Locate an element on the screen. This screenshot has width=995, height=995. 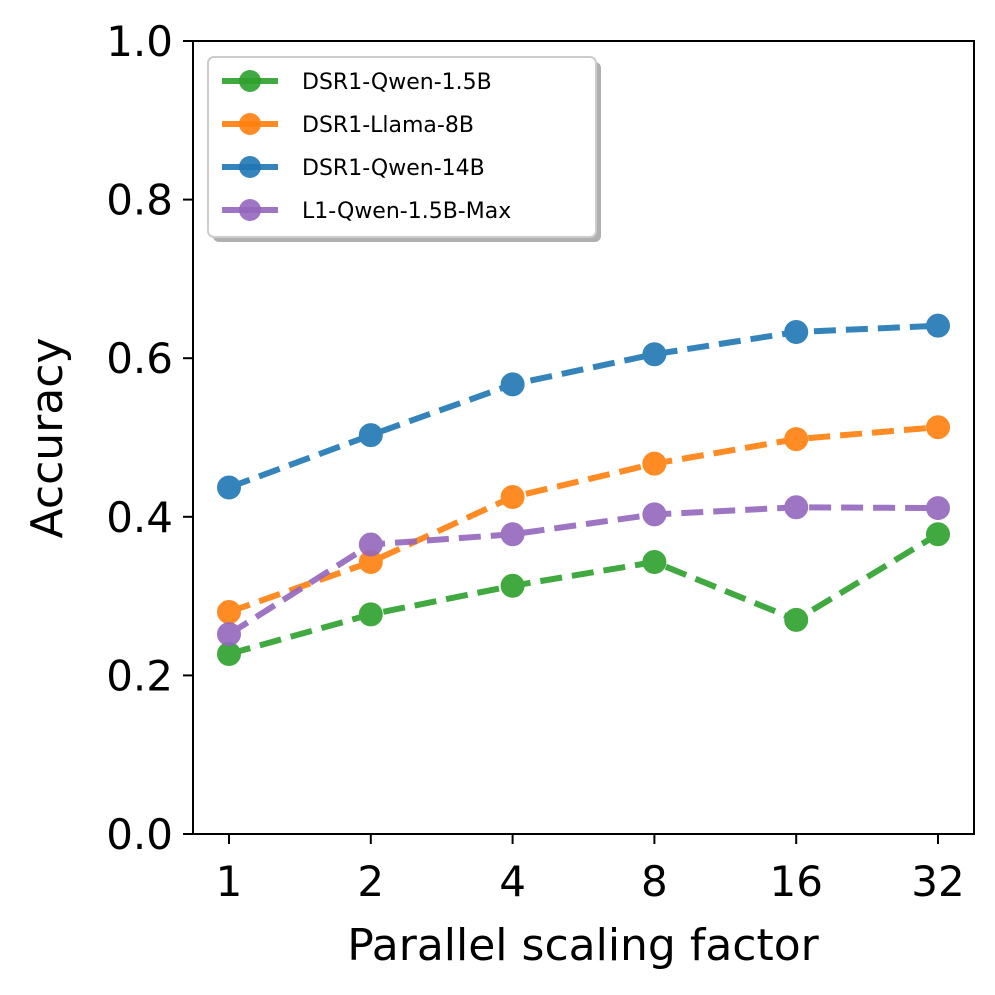
legend-label: DSR1-Llama-8B is located at coordinates (388, 125).